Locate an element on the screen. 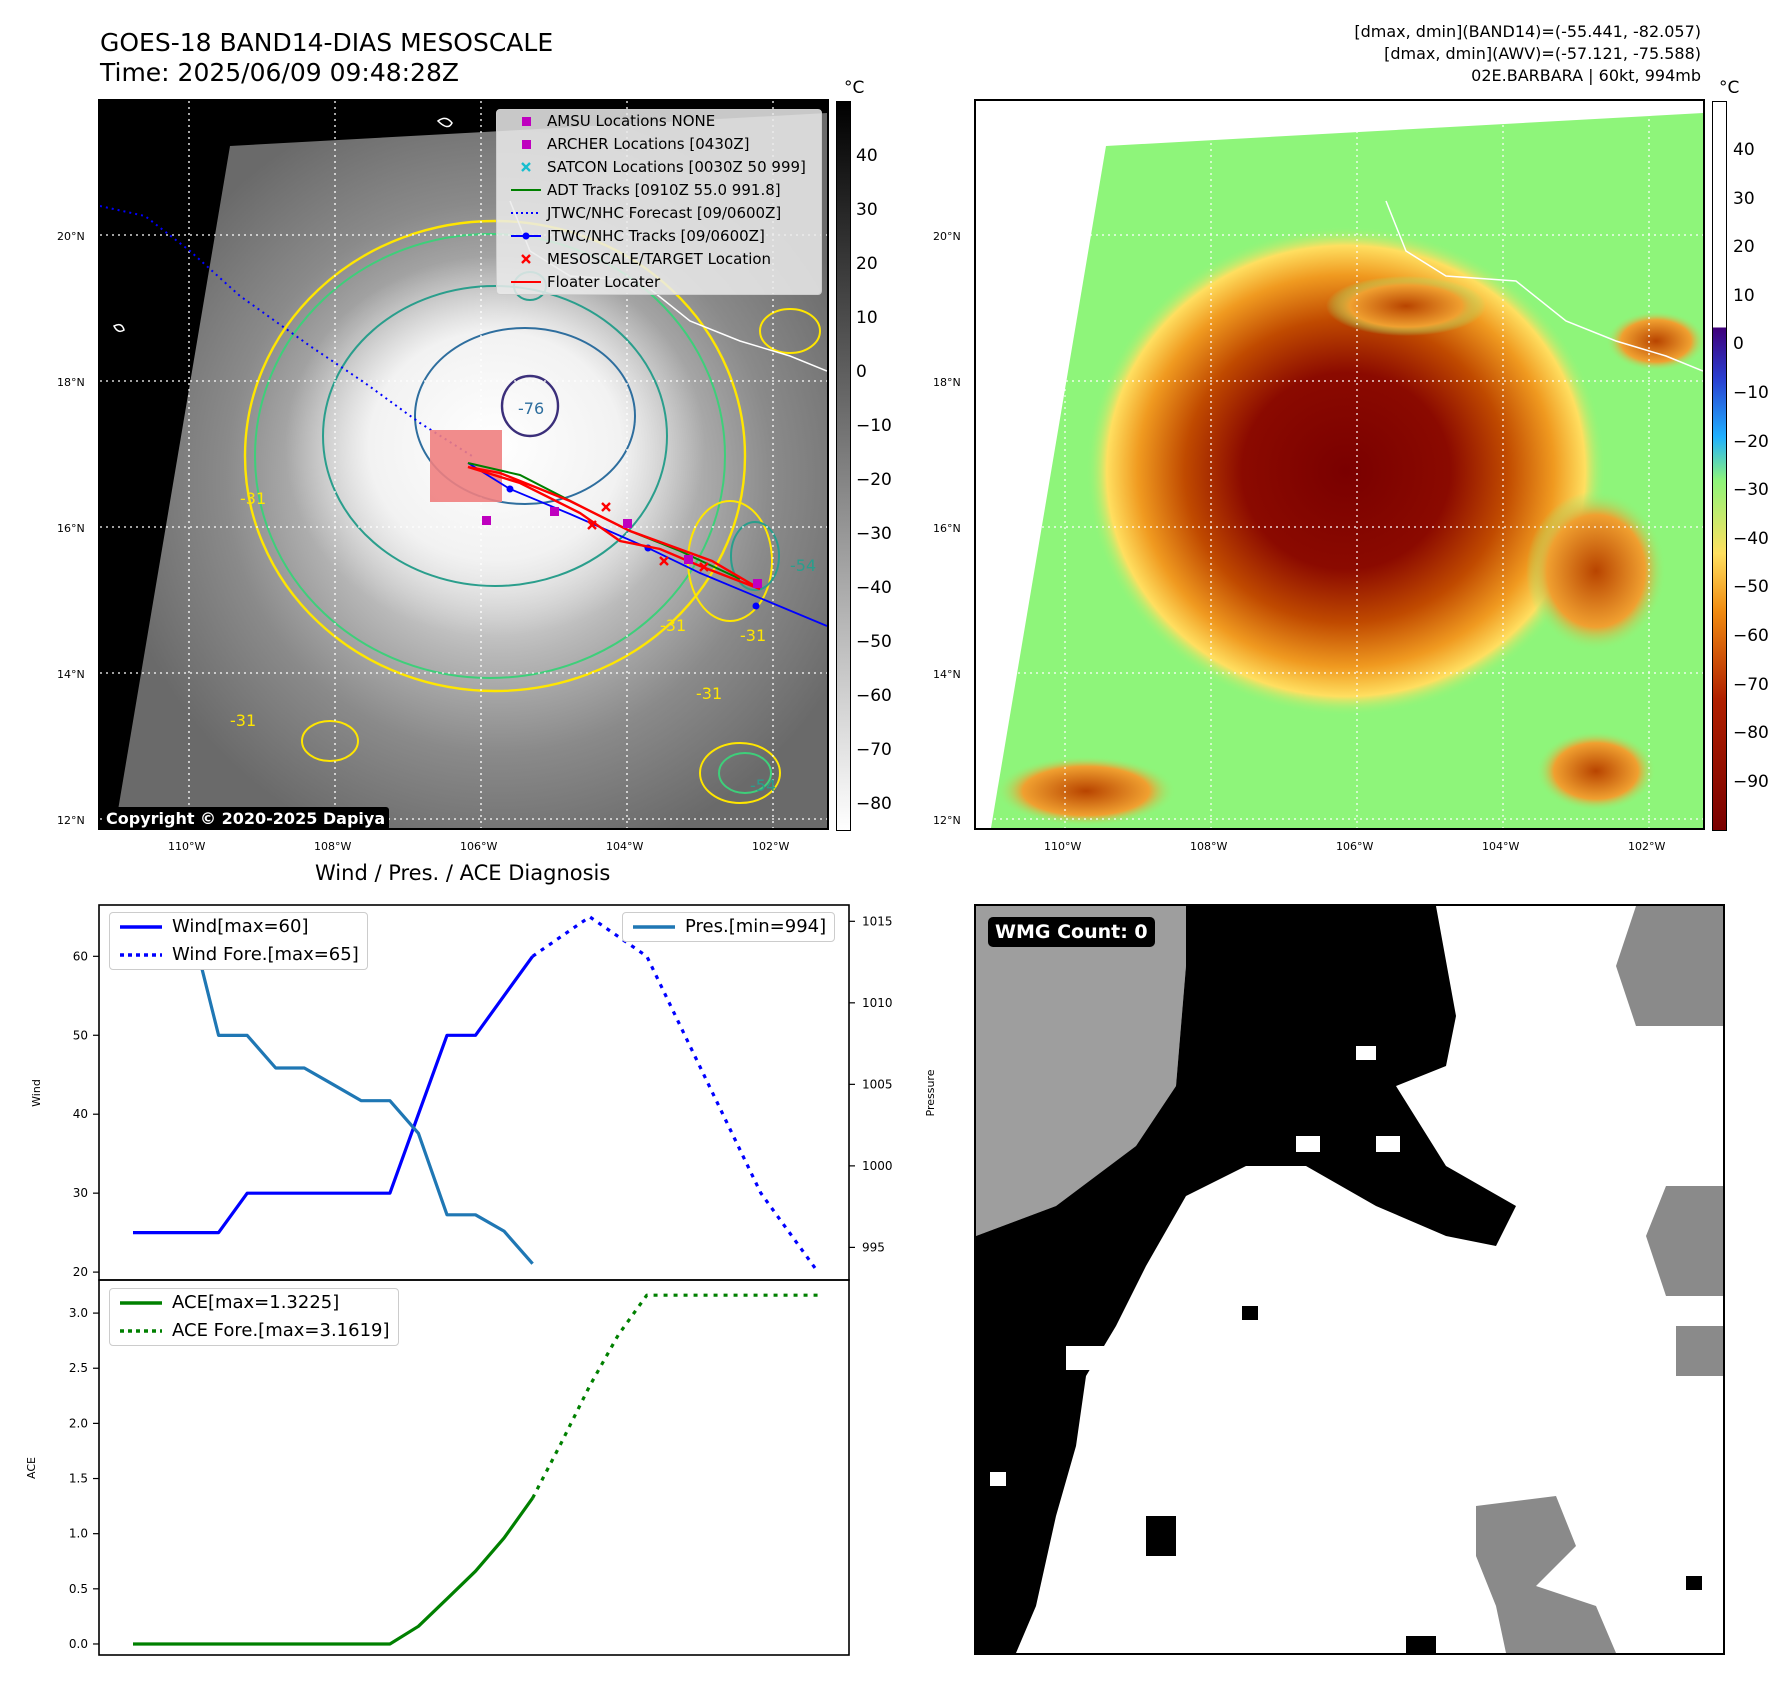  lat-label: 14°N is located at coordinates (947, 674).